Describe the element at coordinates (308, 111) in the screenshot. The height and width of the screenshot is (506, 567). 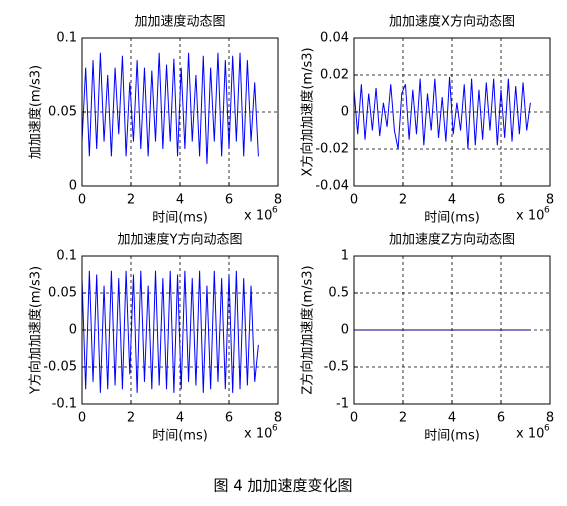
I see `y-axis-label: X方向加加速度(m/s3)` at that location.